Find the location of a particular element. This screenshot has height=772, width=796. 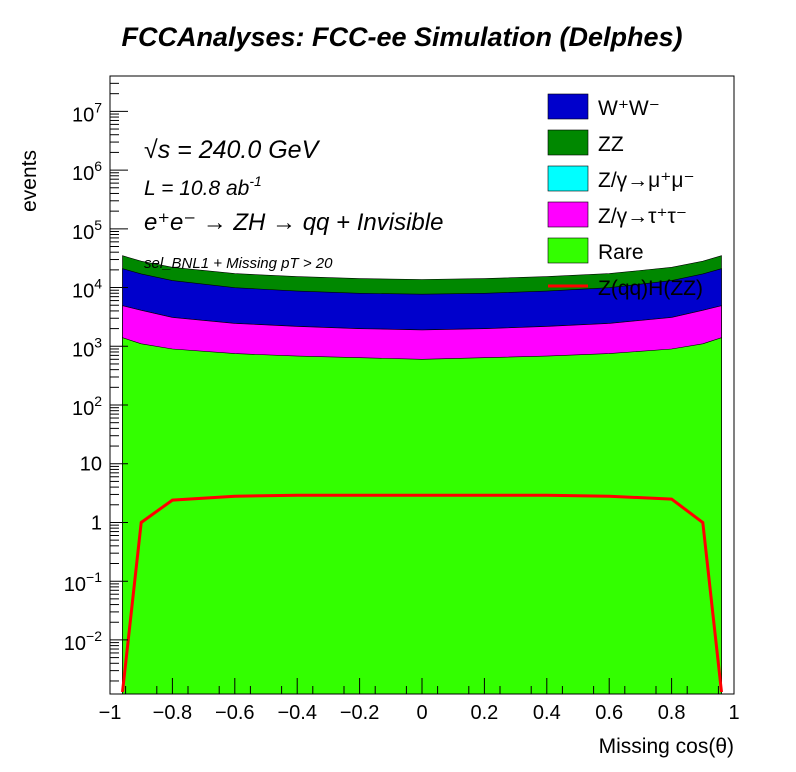

x-tick-label: 1 is located at coordinates (733, 713).